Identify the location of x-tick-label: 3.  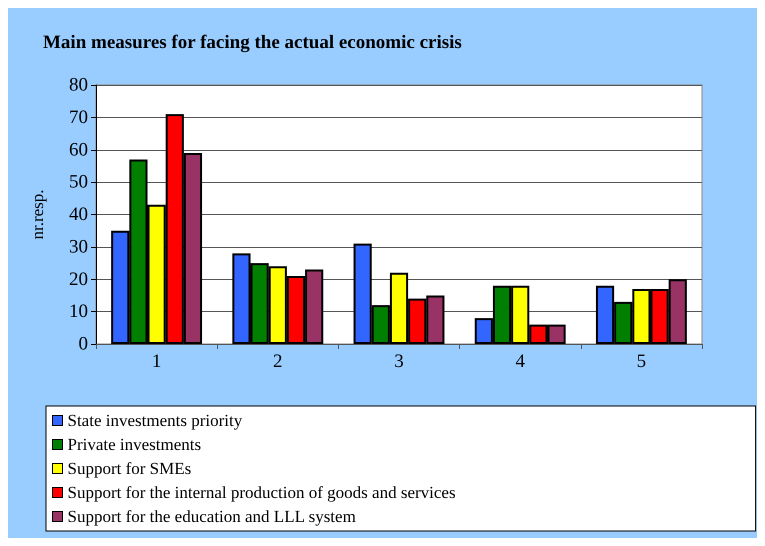
(399, 361).